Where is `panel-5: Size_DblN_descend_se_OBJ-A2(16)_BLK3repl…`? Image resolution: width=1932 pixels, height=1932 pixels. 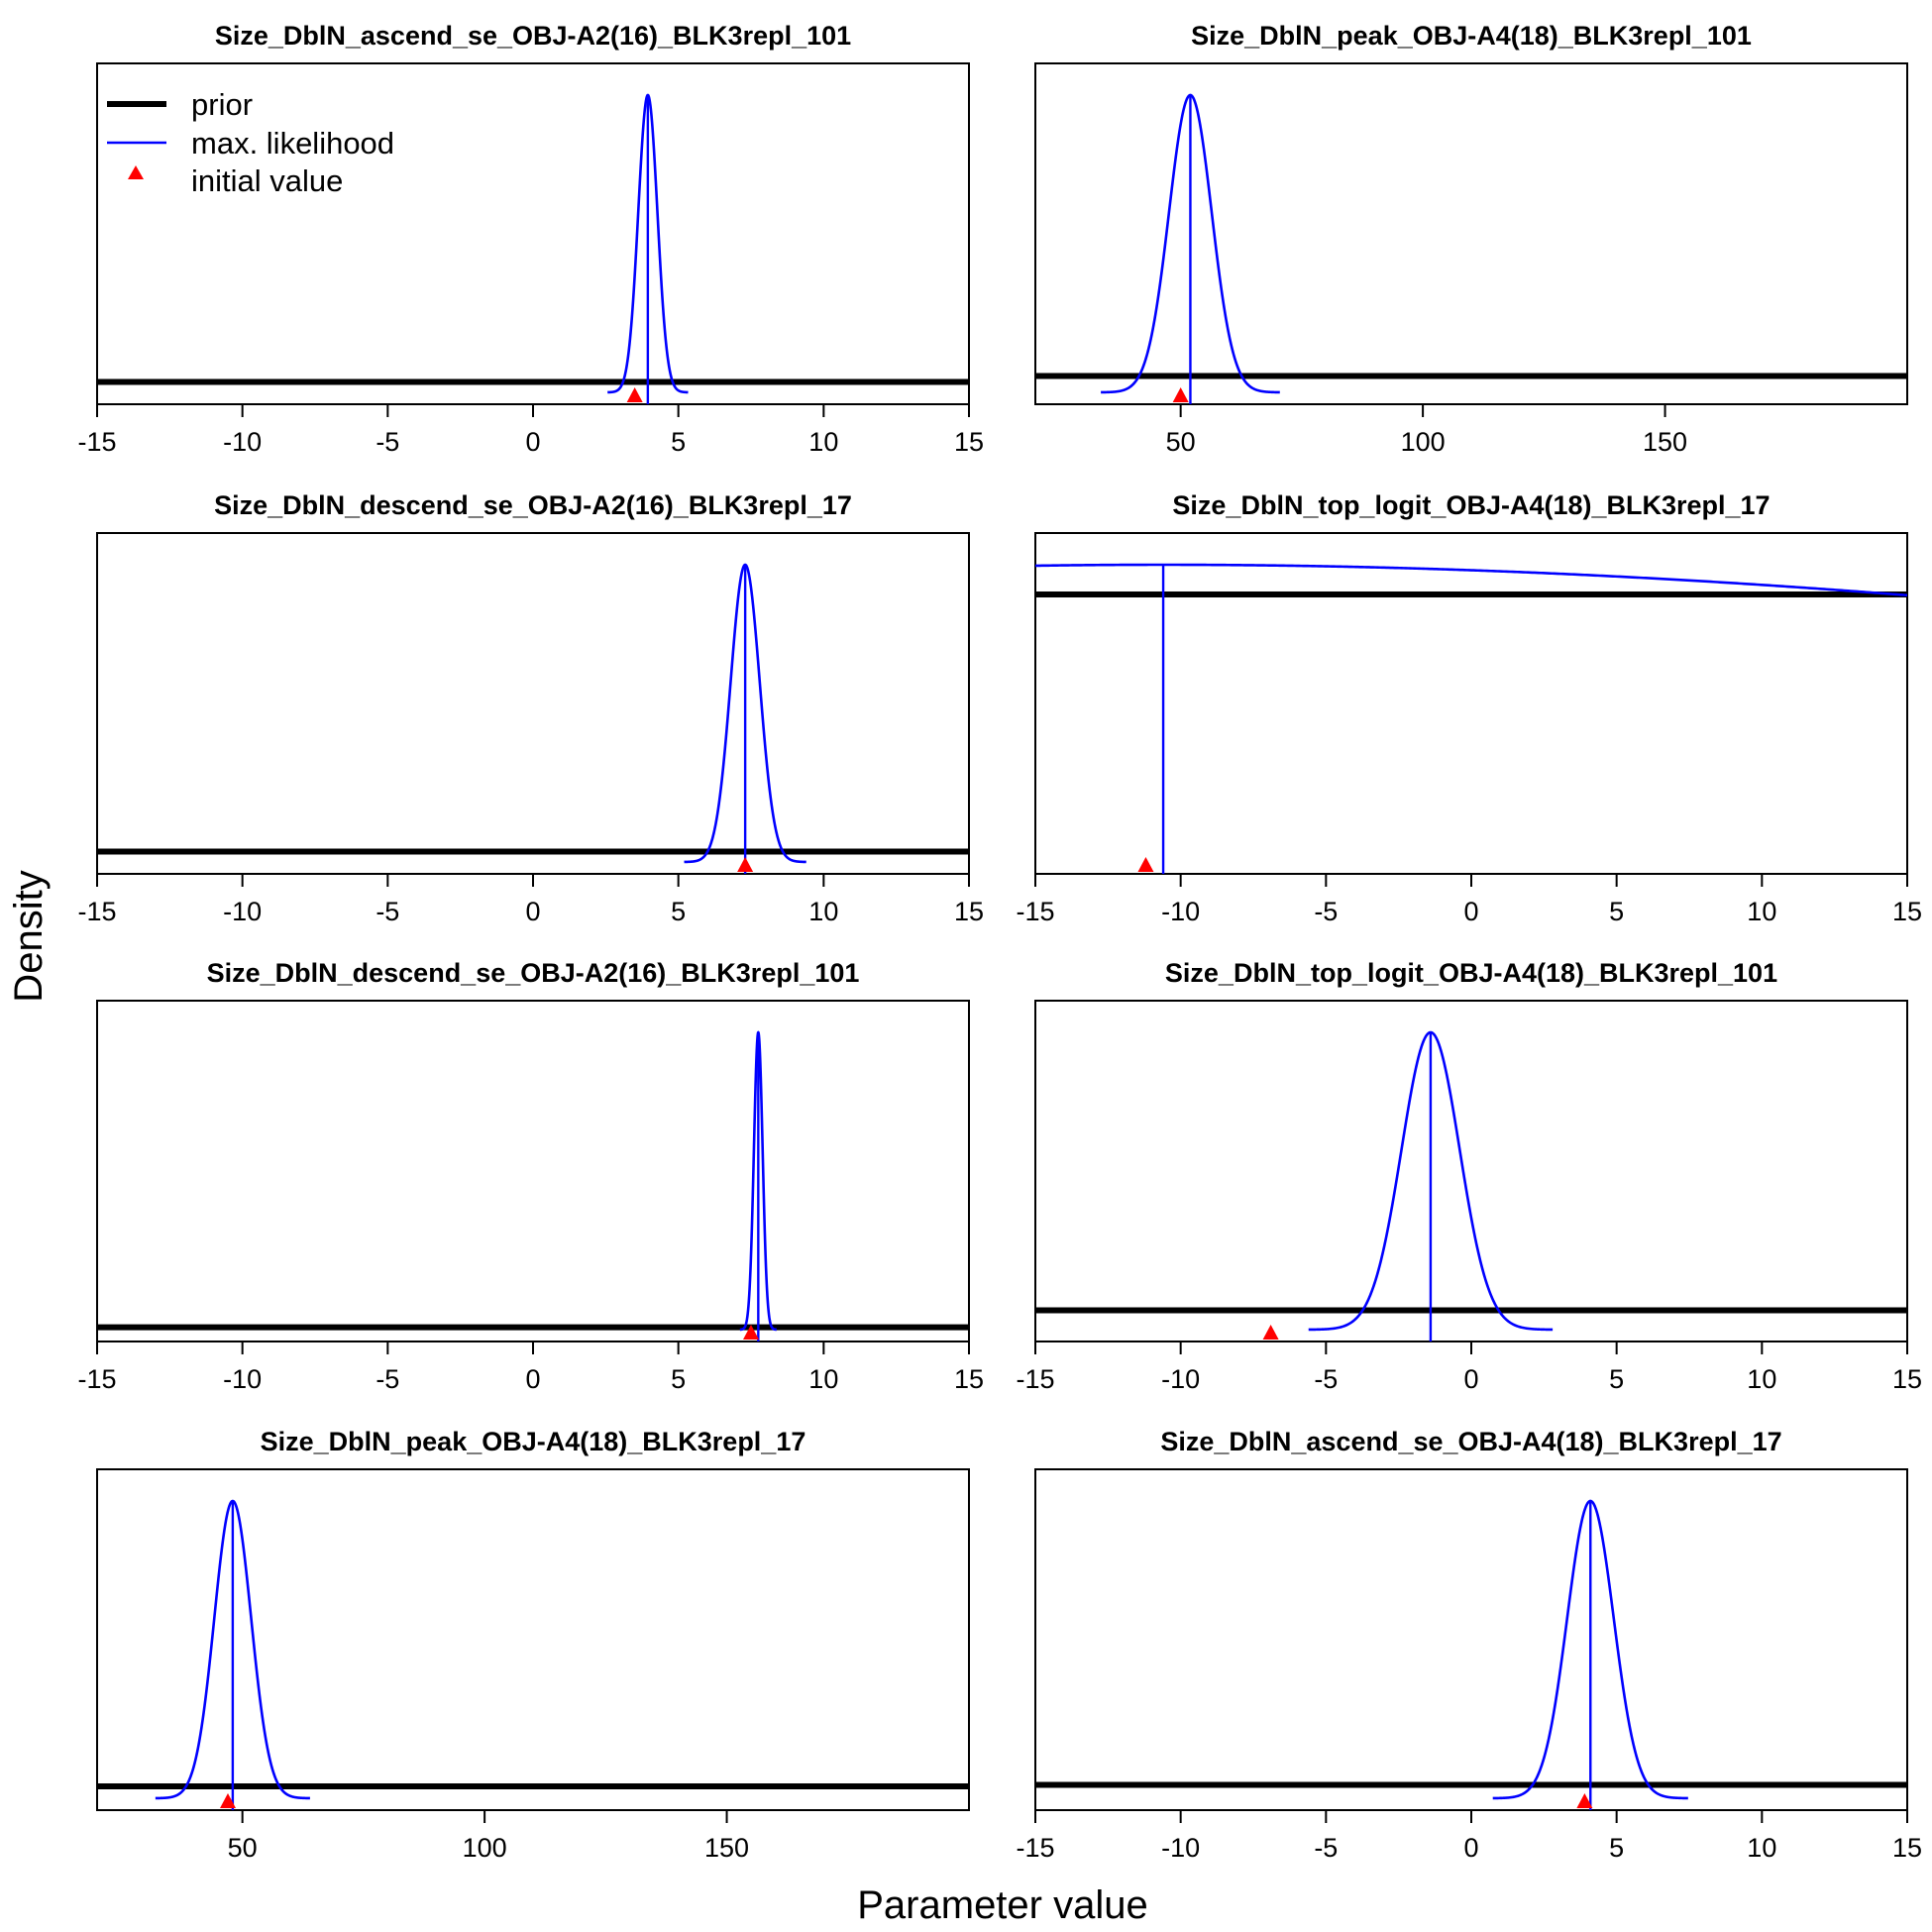 panel-5: Size_DblN_descend_se_OBJ-A2(16)_BLK3repl… is located at coordinates (531, 1176).